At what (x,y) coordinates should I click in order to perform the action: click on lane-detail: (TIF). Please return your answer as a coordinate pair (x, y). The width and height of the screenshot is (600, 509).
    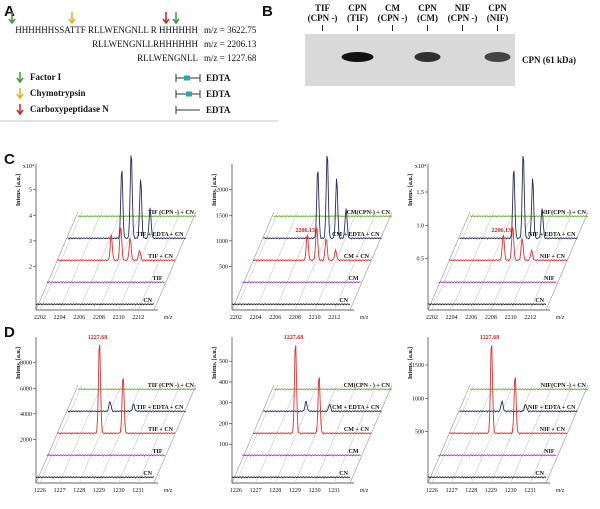
    Looking at the image, I should click on (357, 18).